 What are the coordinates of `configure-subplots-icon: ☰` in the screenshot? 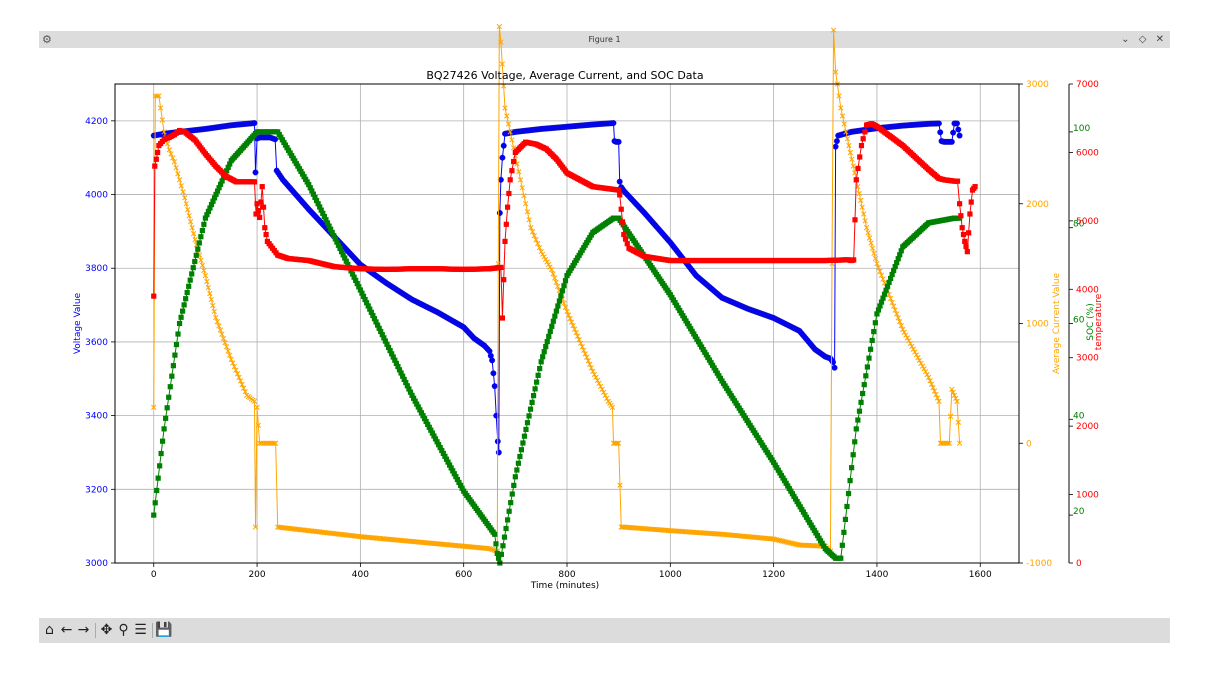 It's located at (140, 630).